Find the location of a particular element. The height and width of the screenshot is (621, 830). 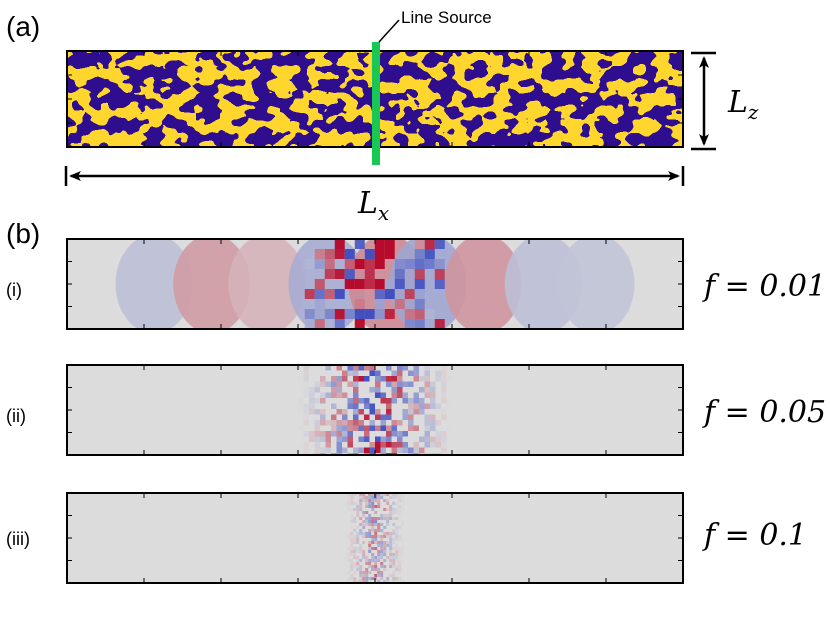

source-label: Line Source is located at coordinates (446, 17).